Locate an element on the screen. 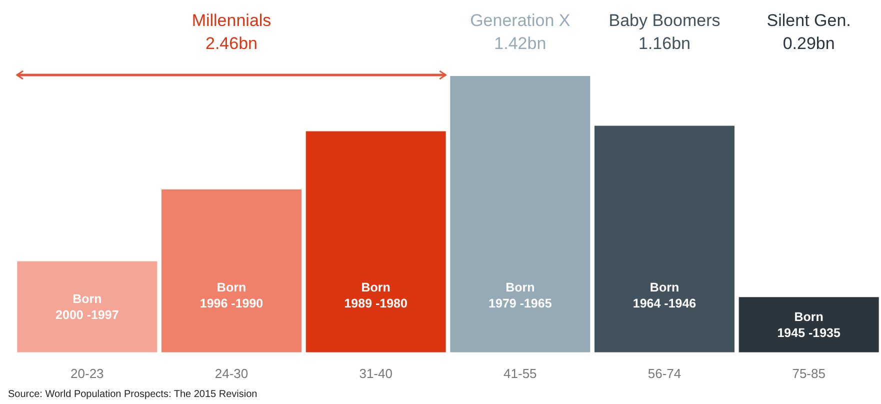 This screenshot has width=881, height=404. text: Silent Gen. 0.29bn is located at coordinates (808, 32).